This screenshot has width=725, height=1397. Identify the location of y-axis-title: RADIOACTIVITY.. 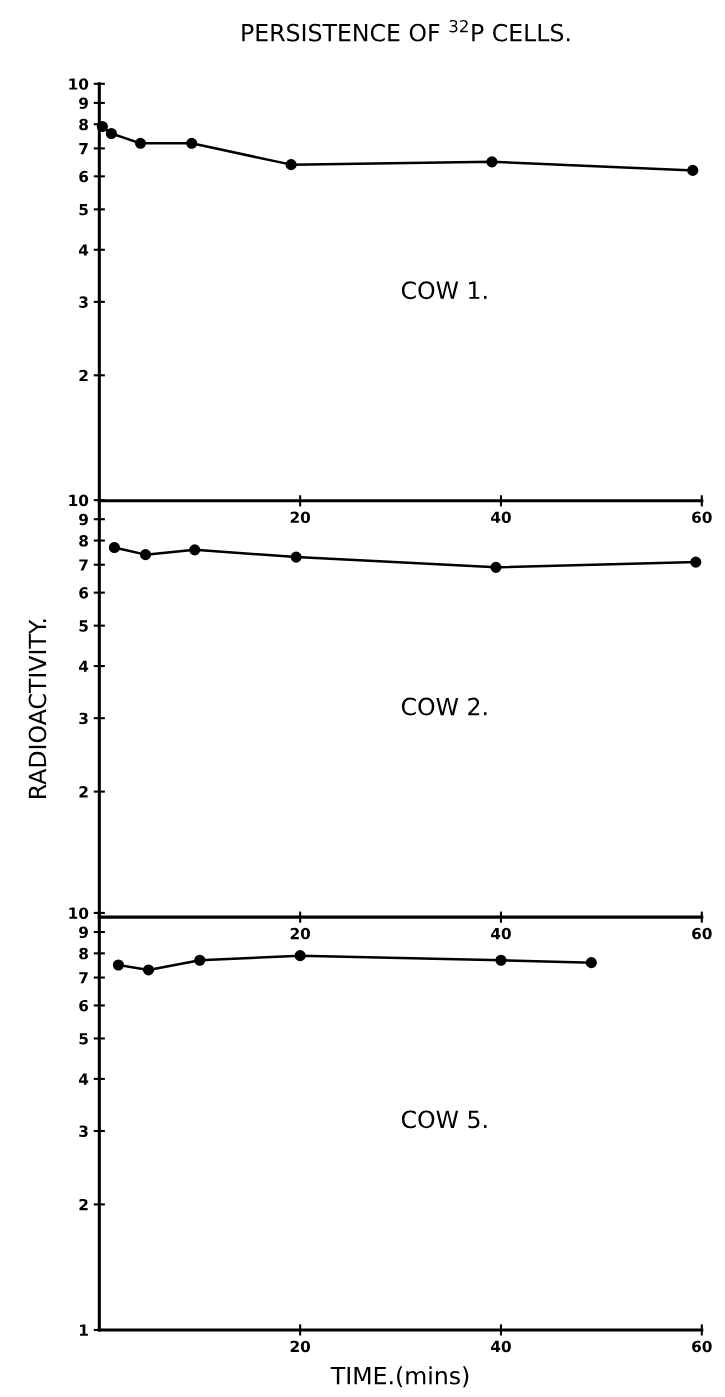
(37, 708).